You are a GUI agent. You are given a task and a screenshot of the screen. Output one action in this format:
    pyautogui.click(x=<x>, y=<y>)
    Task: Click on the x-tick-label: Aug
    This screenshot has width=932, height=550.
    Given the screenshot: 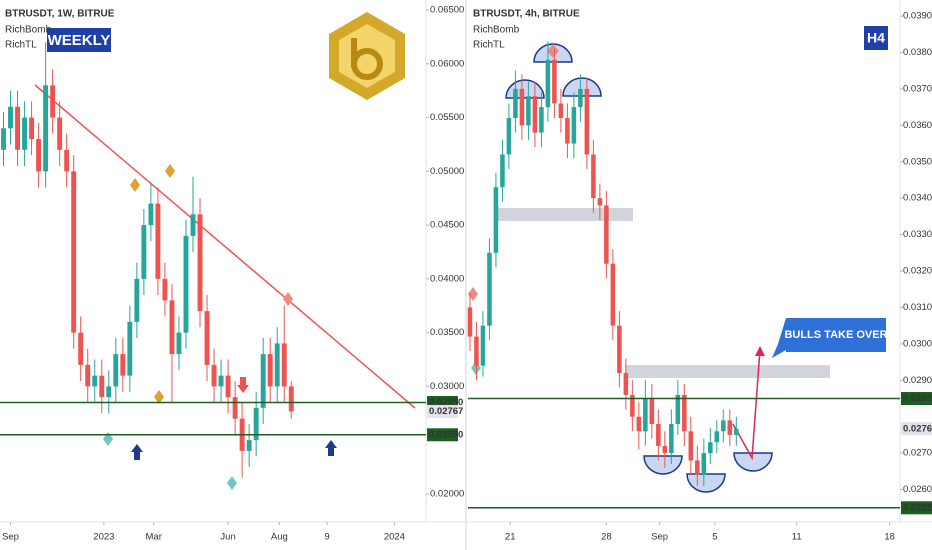 What is the action you would take?
    pyautogui.click(x=279, y=537)
    